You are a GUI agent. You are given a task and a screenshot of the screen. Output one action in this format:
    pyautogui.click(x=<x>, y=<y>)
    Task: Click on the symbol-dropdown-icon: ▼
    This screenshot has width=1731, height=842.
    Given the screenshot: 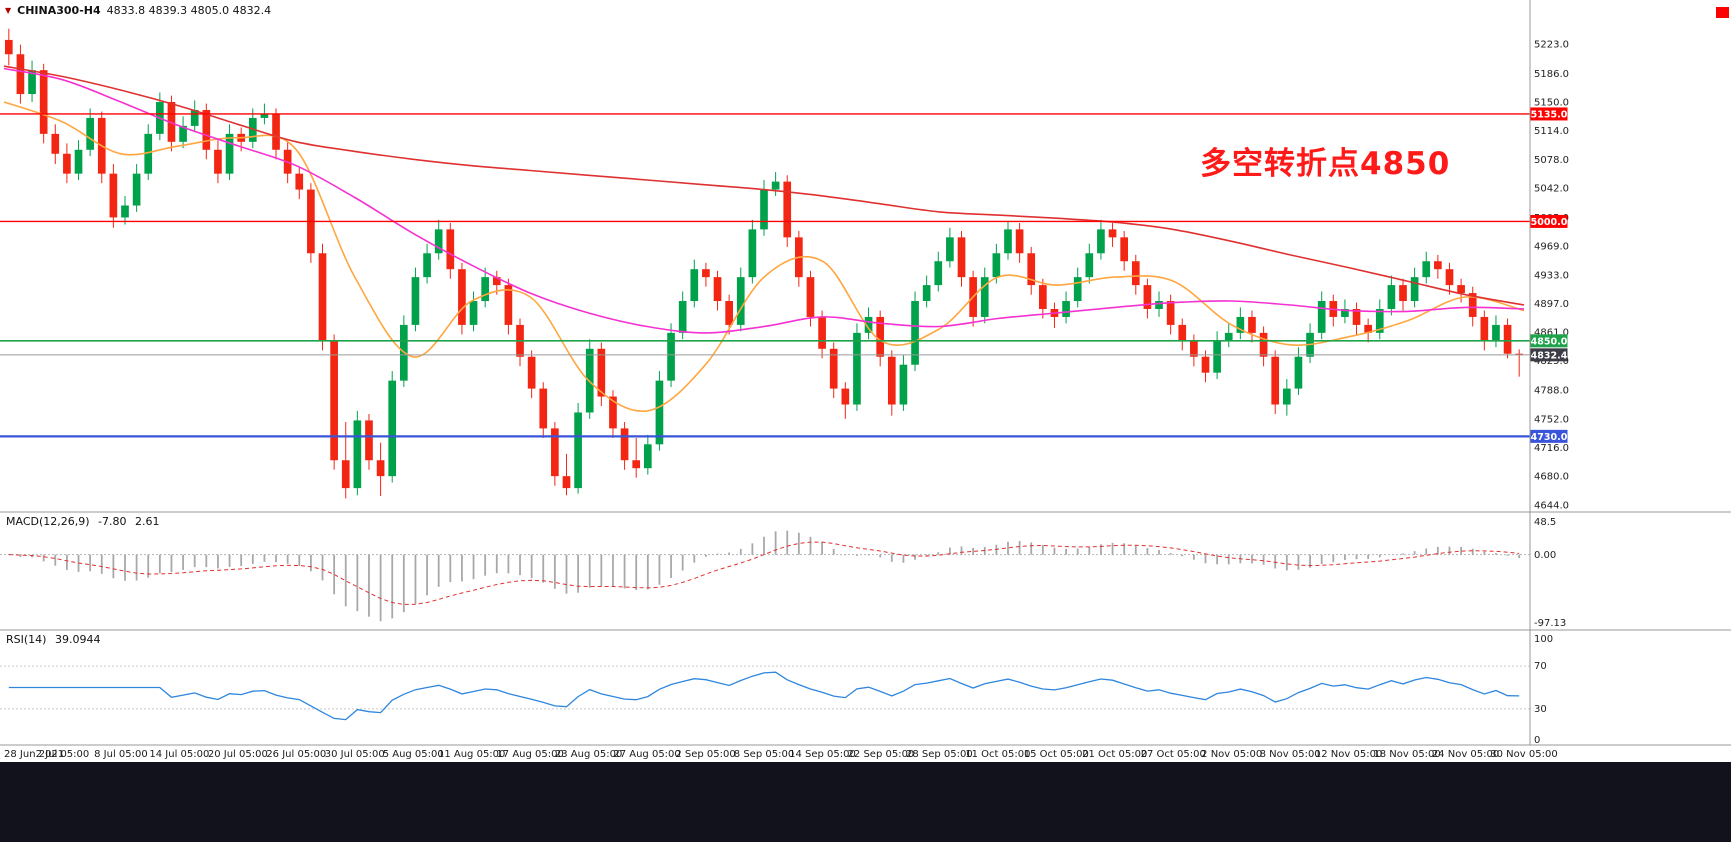 What is the action you would take?
    pyautogui.click(x=8, y=10)
    